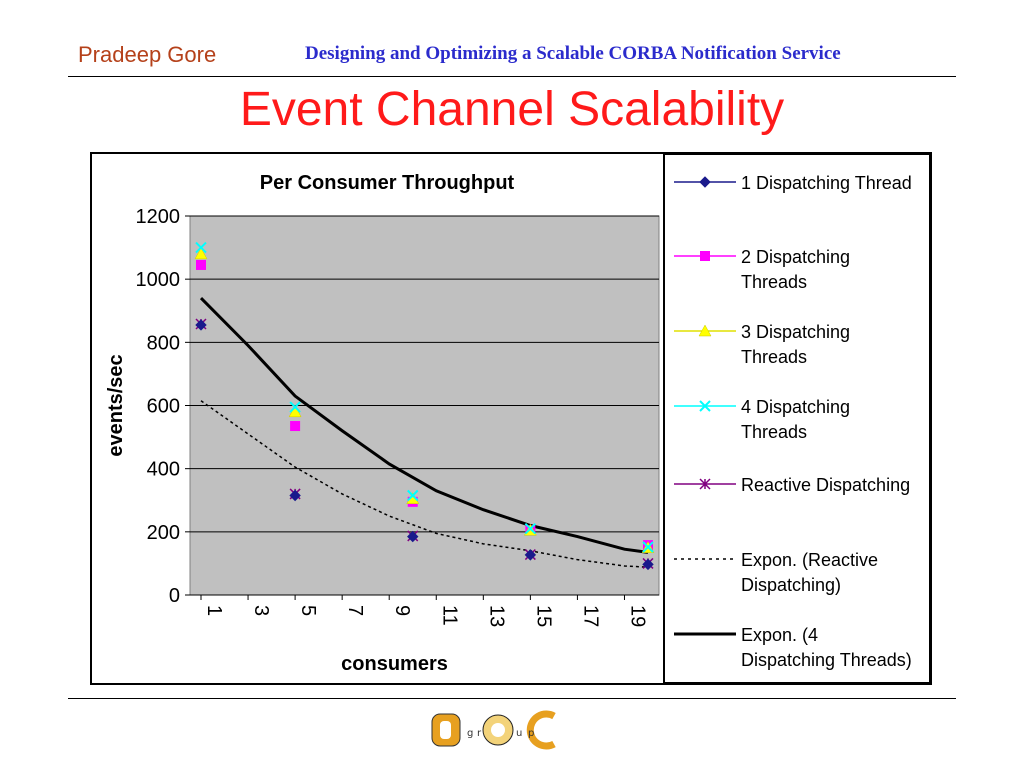 The width and height of the screenshot is (1024, 768). I want to click on chart-title: Per Consumer Throughput, so click(387, 183).